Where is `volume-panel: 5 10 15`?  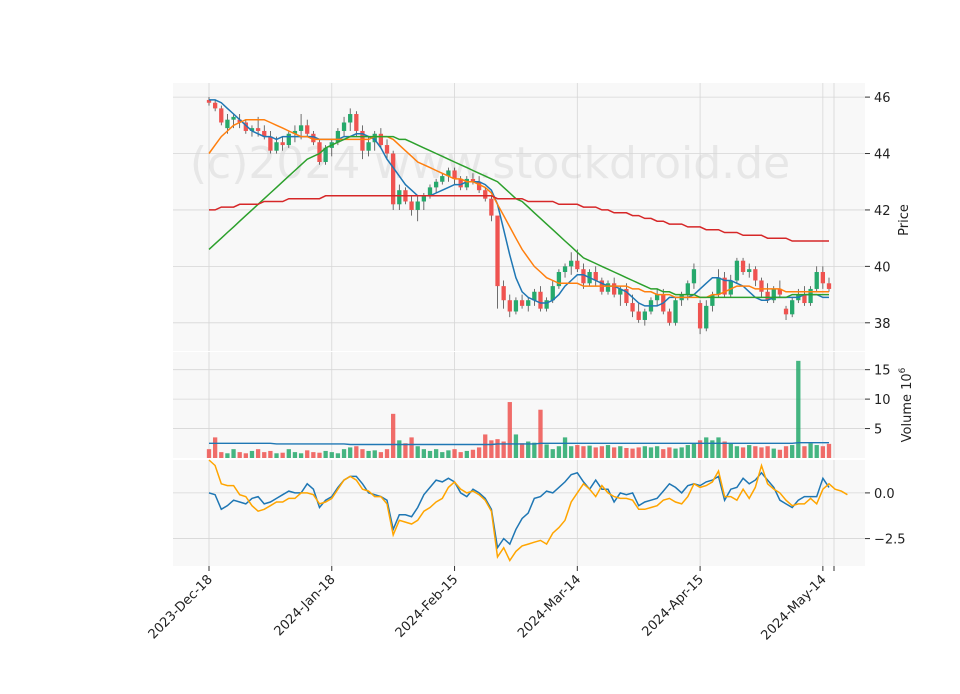 volume-panel: 5 10 15 is located at coordinates (532, 409).